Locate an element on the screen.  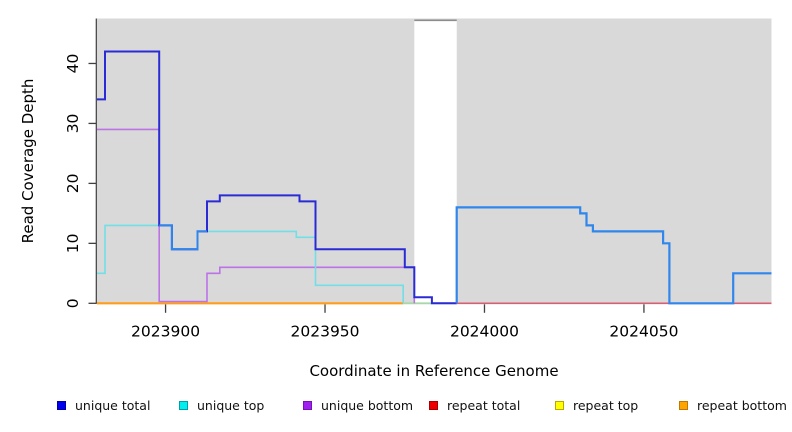
x-tick-label: 2024050 is located at coordinates (643, 331).